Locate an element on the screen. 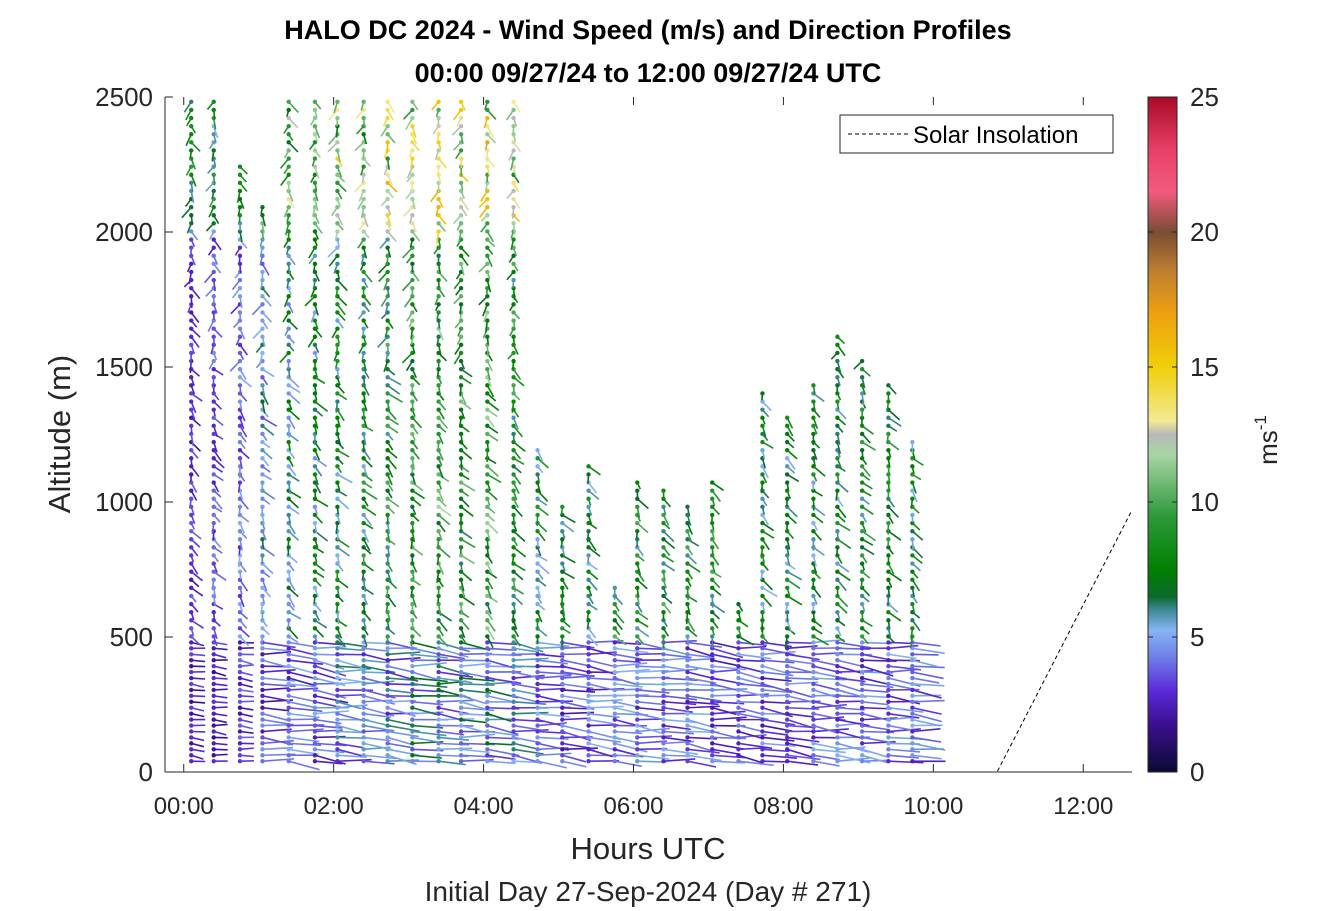 This screenshot has width=1343, height=911. legend: Solar Insolation is located at coordinates (976, 134).